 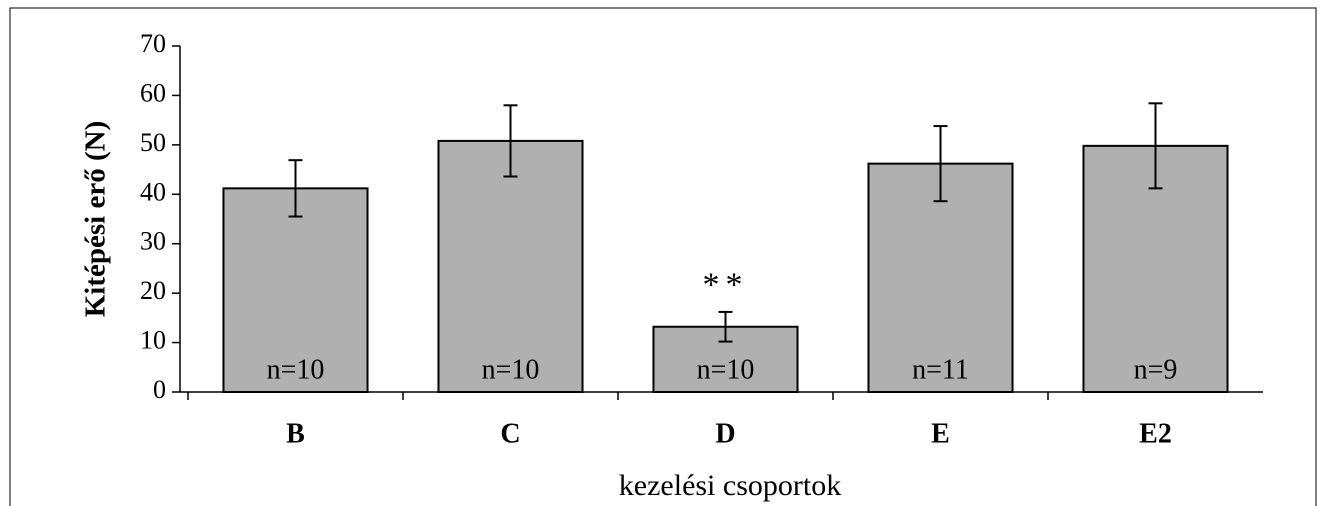 I want to click on y-tick-label: 50, so click(x=153, y=142).